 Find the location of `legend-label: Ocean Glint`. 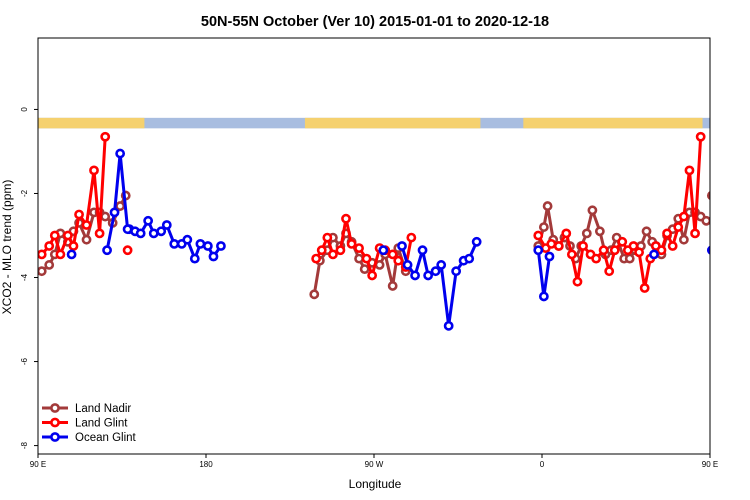

legend-label: Ocean Glint is located at coordinates (106, 438).